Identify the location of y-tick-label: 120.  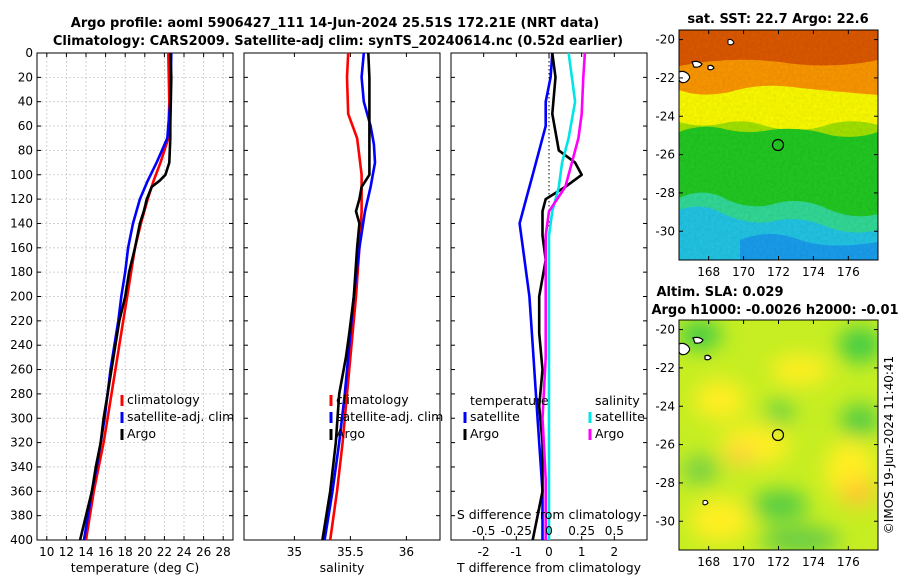
(21, 199).